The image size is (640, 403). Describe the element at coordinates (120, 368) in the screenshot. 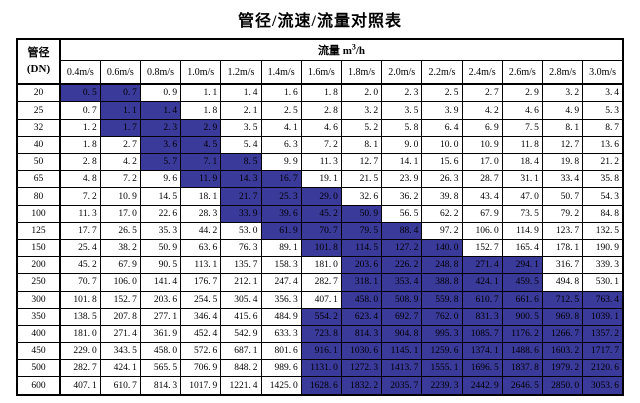

I see `flow-value-cell: 424. 1` at that location.